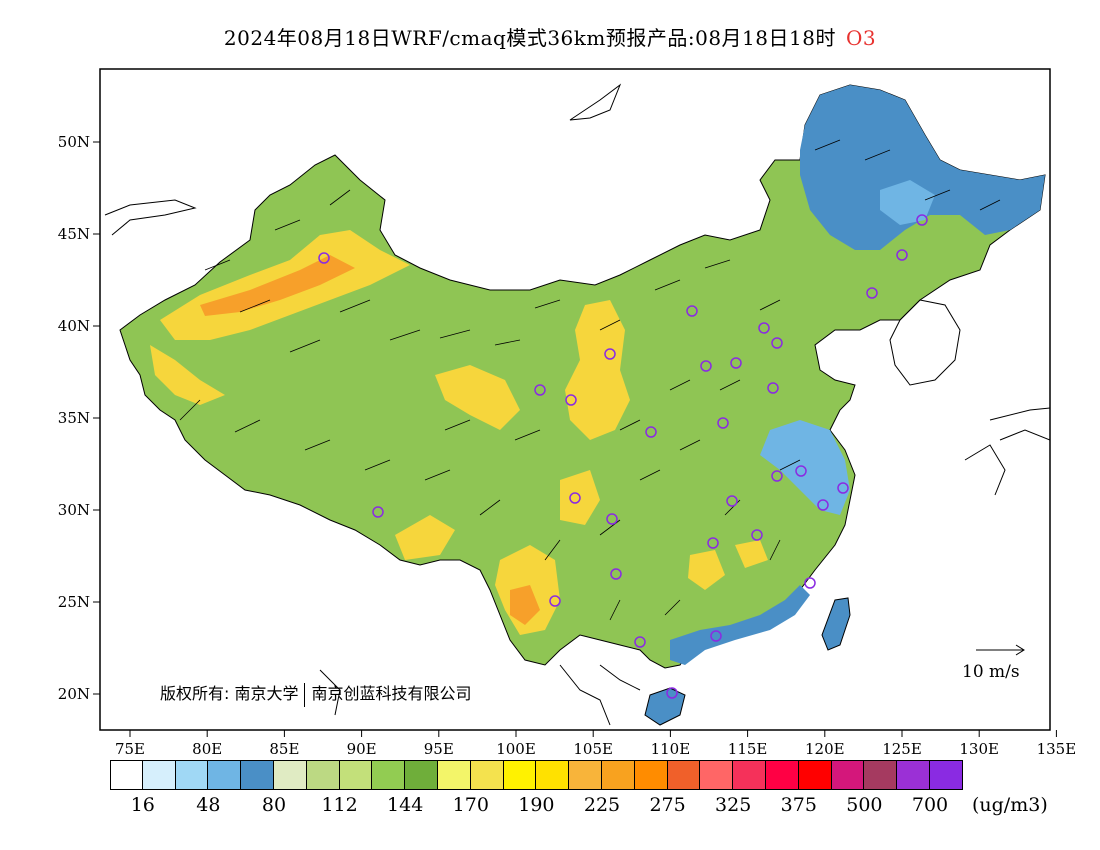 The width and height of the screenshot is (1100, 850). I want to click on korea-outline, so click(925, 342).